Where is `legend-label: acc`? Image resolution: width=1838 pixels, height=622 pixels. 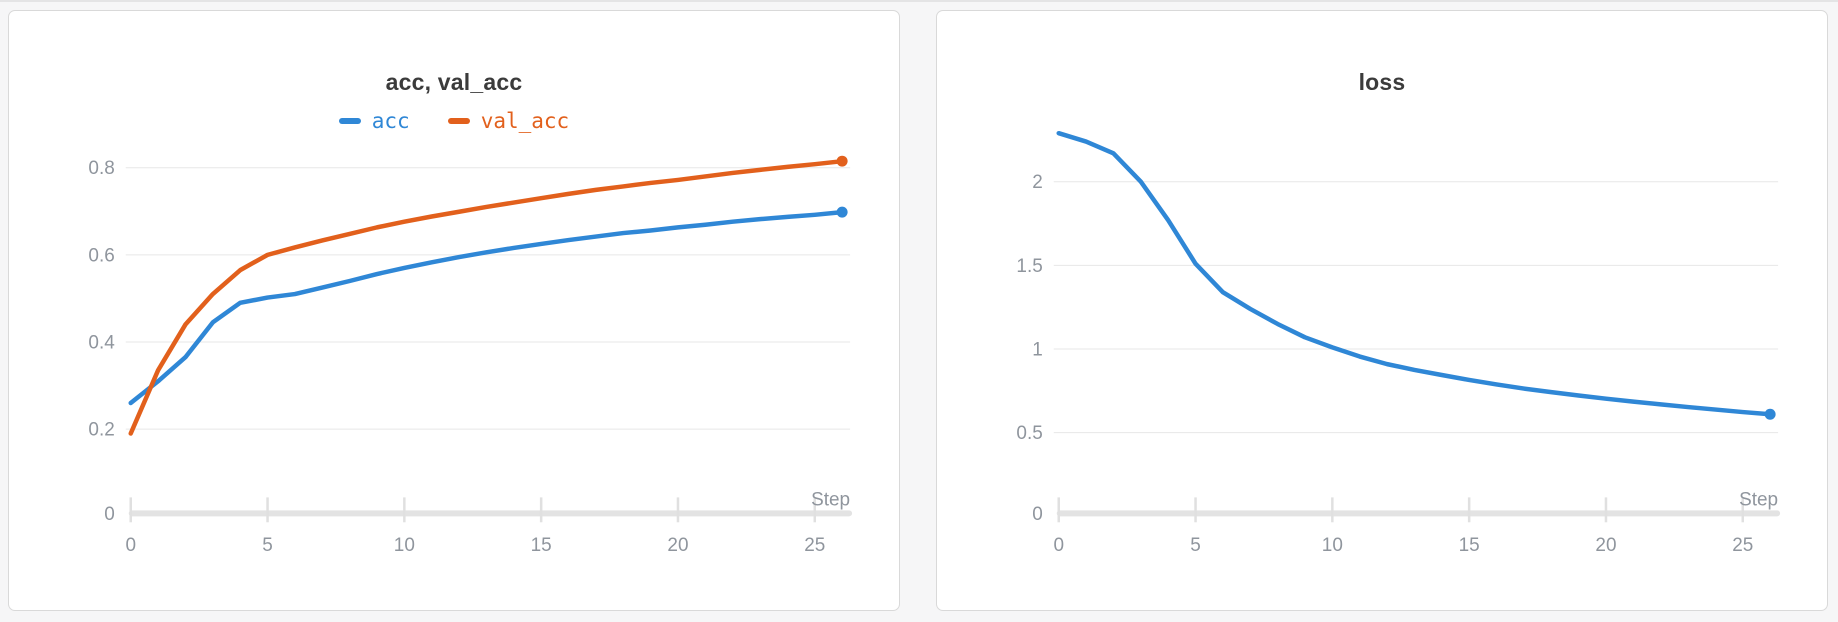 legend-label: acc is located at coordinates (390, 120).